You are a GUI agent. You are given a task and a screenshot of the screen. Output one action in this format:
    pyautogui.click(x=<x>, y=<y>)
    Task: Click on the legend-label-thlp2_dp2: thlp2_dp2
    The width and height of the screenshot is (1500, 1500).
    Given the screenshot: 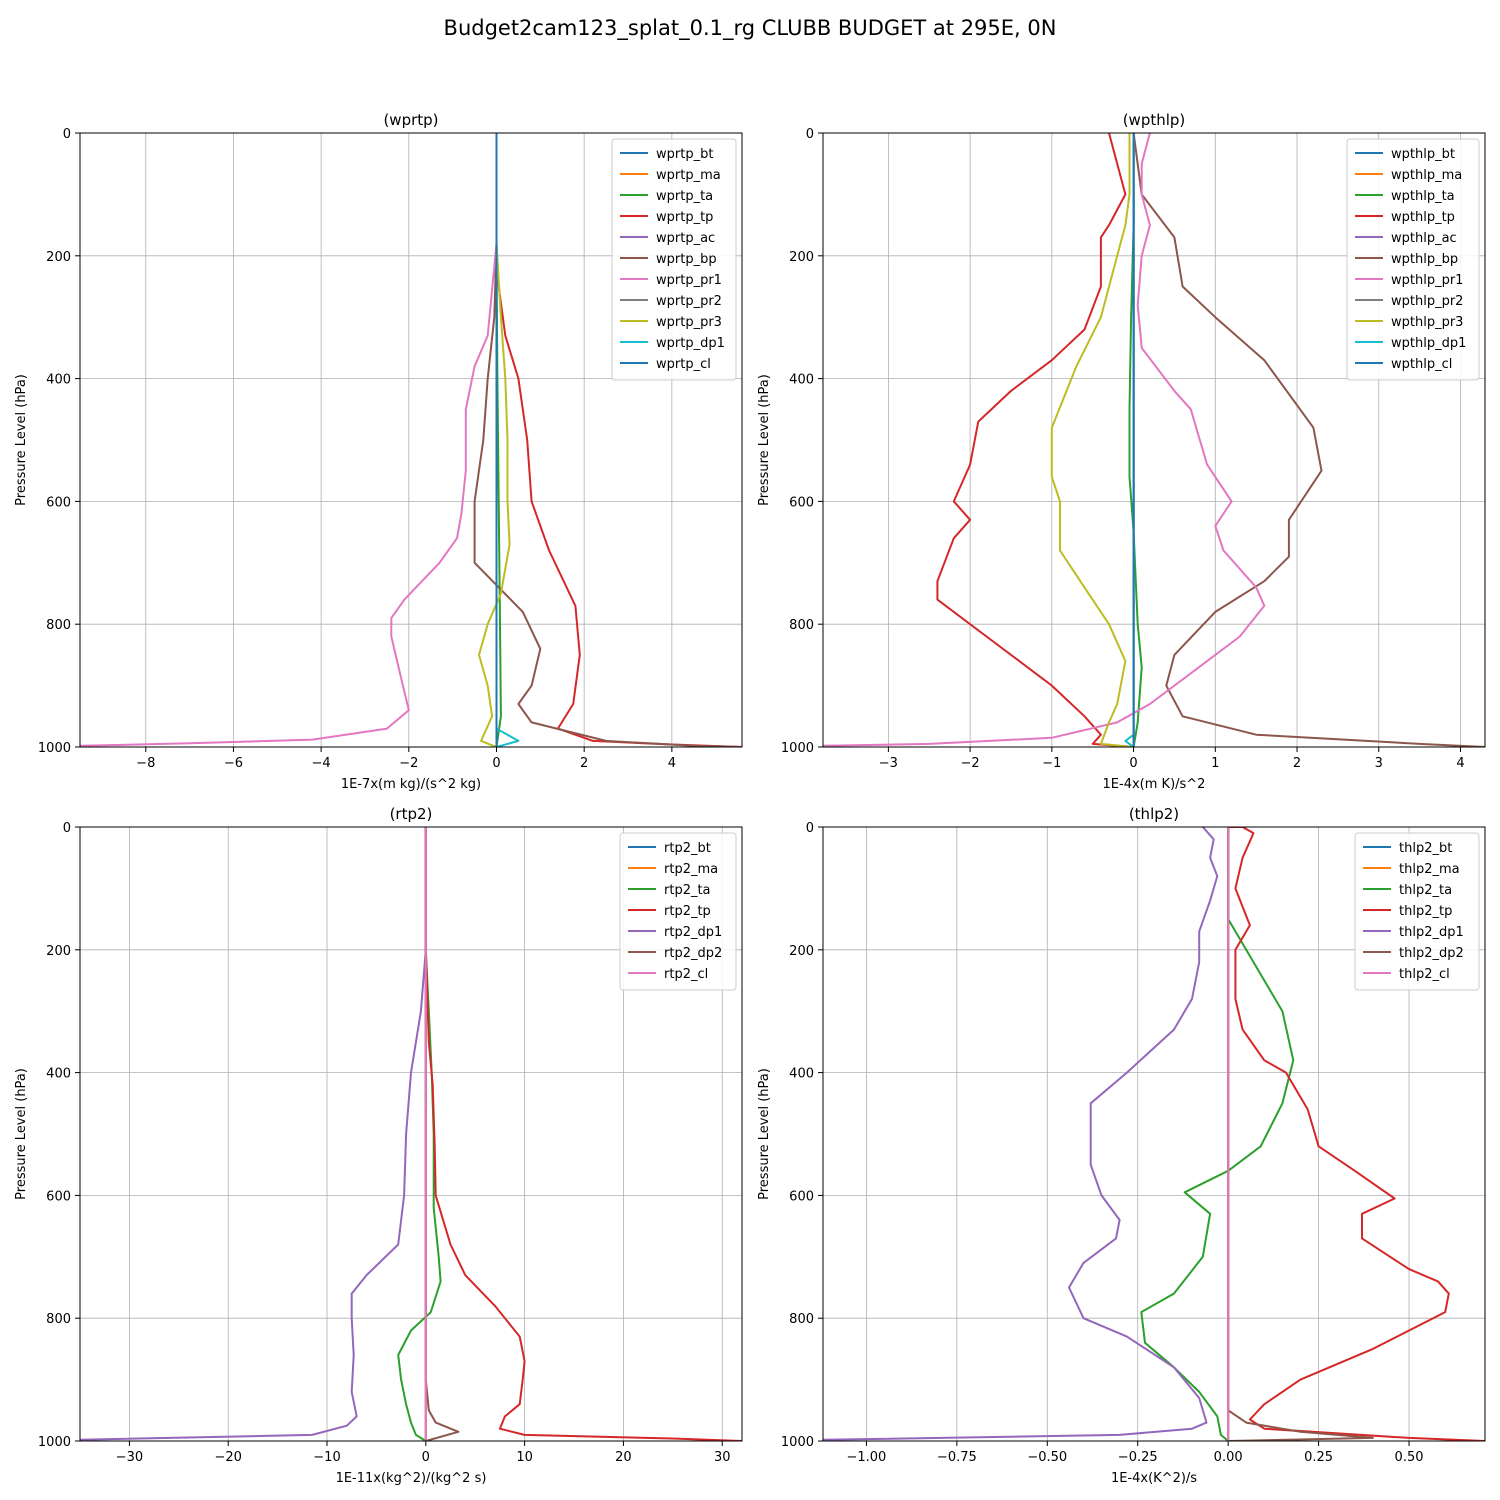 What is the action you would take?
    pyautogui.click(x=1431, y=953)
    